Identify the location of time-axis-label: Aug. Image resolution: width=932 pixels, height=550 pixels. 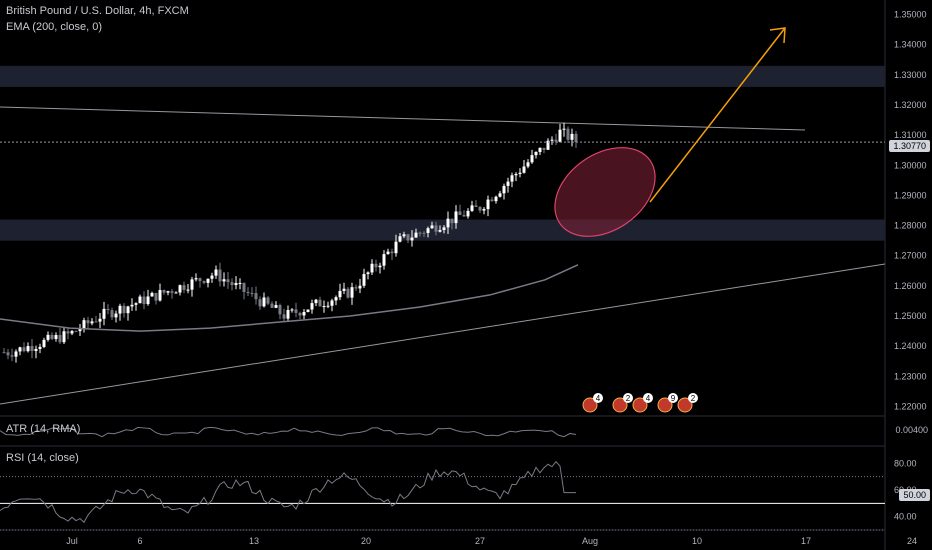
(590, 541).